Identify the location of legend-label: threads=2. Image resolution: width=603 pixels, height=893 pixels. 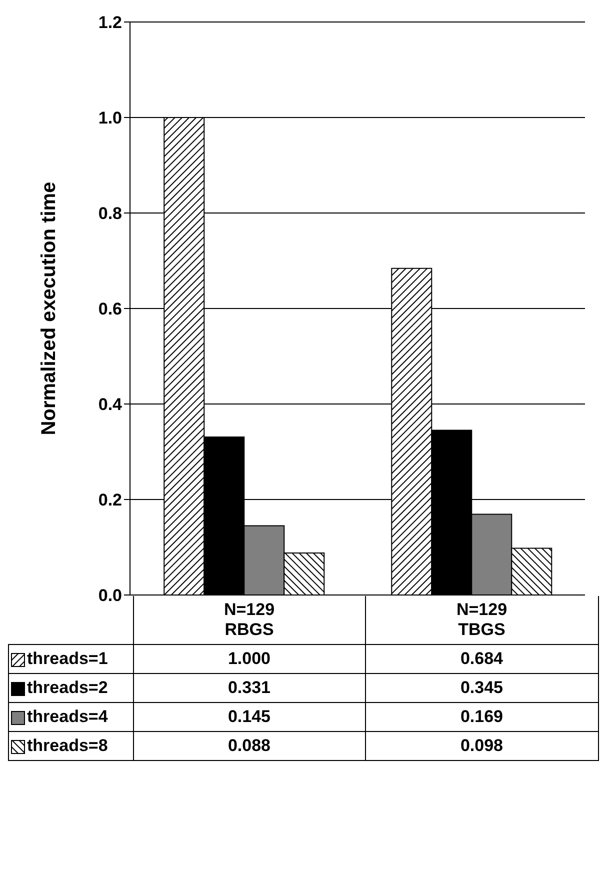
(70, 688).